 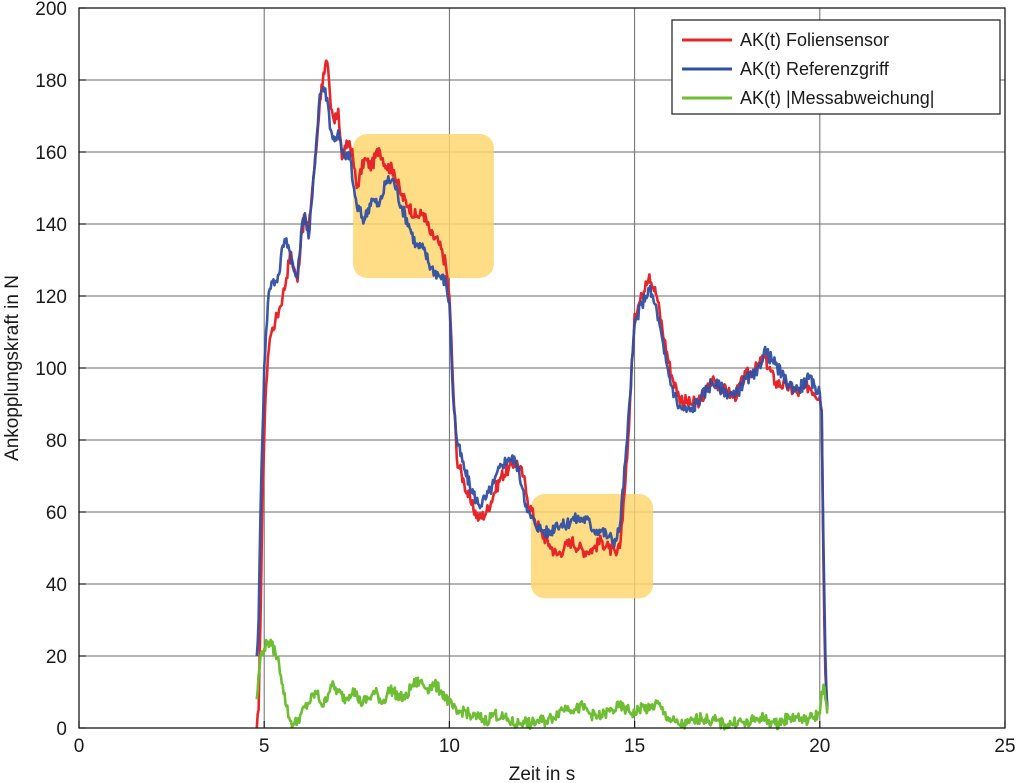 I want to click on series-line-messabweichung, so click(x=542, y=684).